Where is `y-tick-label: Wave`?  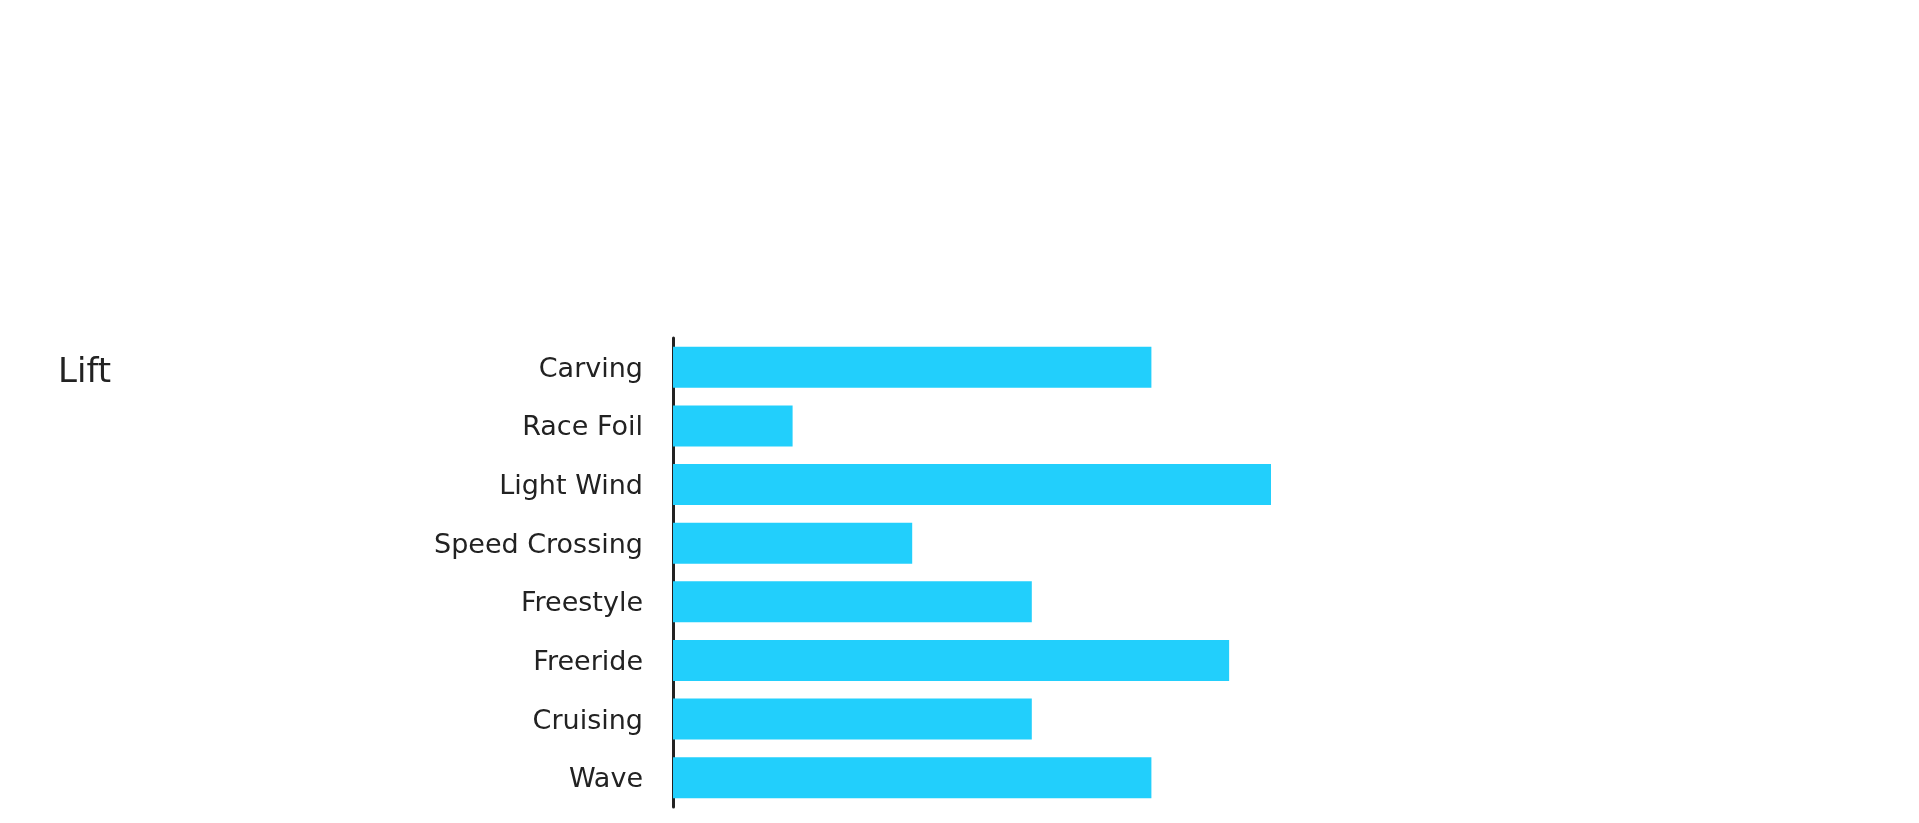 y-tick-label: Wave is located at coordinates (605, 778).